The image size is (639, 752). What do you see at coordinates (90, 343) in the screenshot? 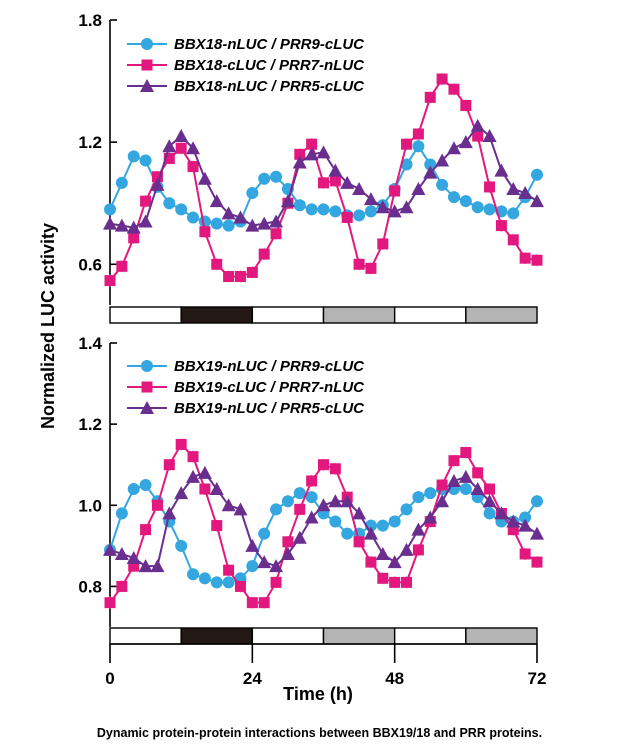
I see `y-tick-label: 1.4` at bounding box center [90, 343].